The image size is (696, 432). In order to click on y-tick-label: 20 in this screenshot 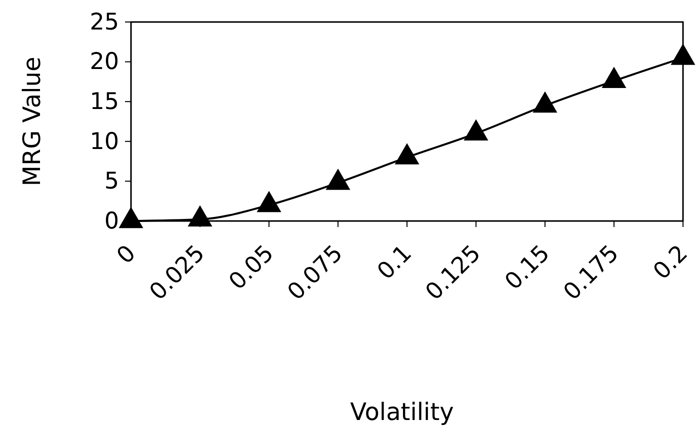, I will do `click(104, 62)`.